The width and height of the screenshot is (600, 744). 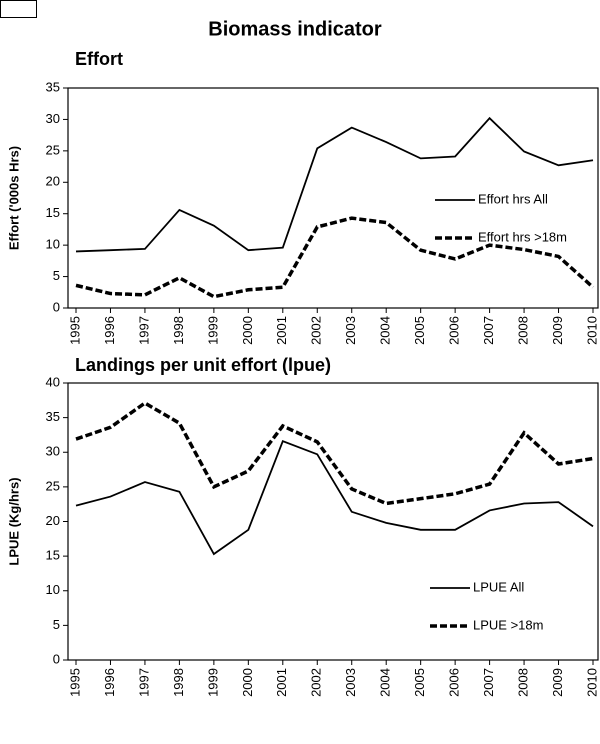 I want to click on chart-title: Landings per unit effort (lpue), so click(x=203, y=365).